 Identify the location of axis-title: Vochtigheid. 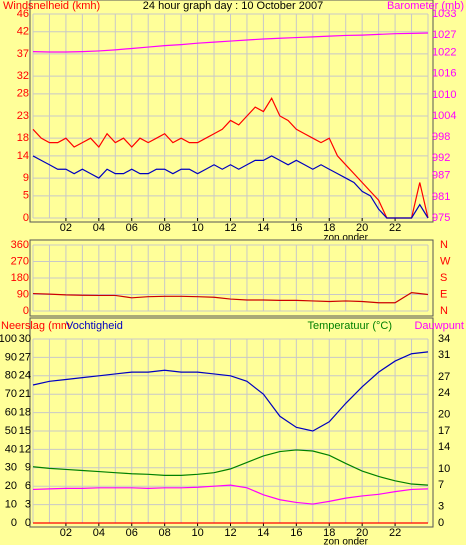
(94, 326).